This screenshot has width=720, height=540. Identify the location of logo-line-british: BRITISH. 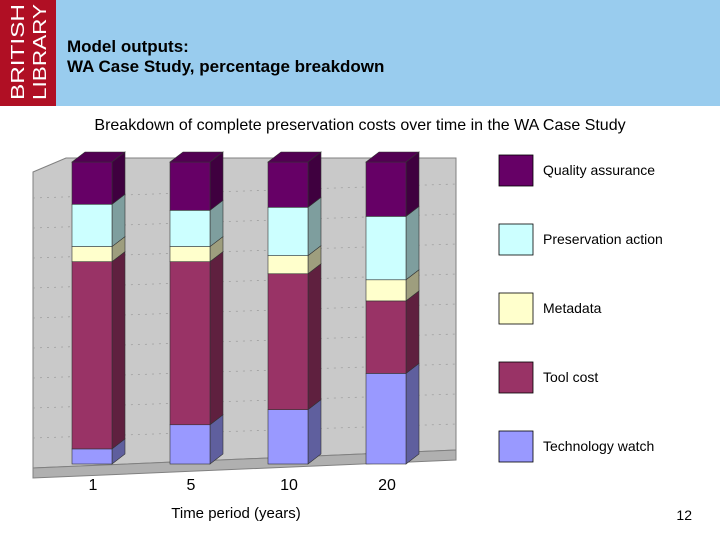
(18, 52).